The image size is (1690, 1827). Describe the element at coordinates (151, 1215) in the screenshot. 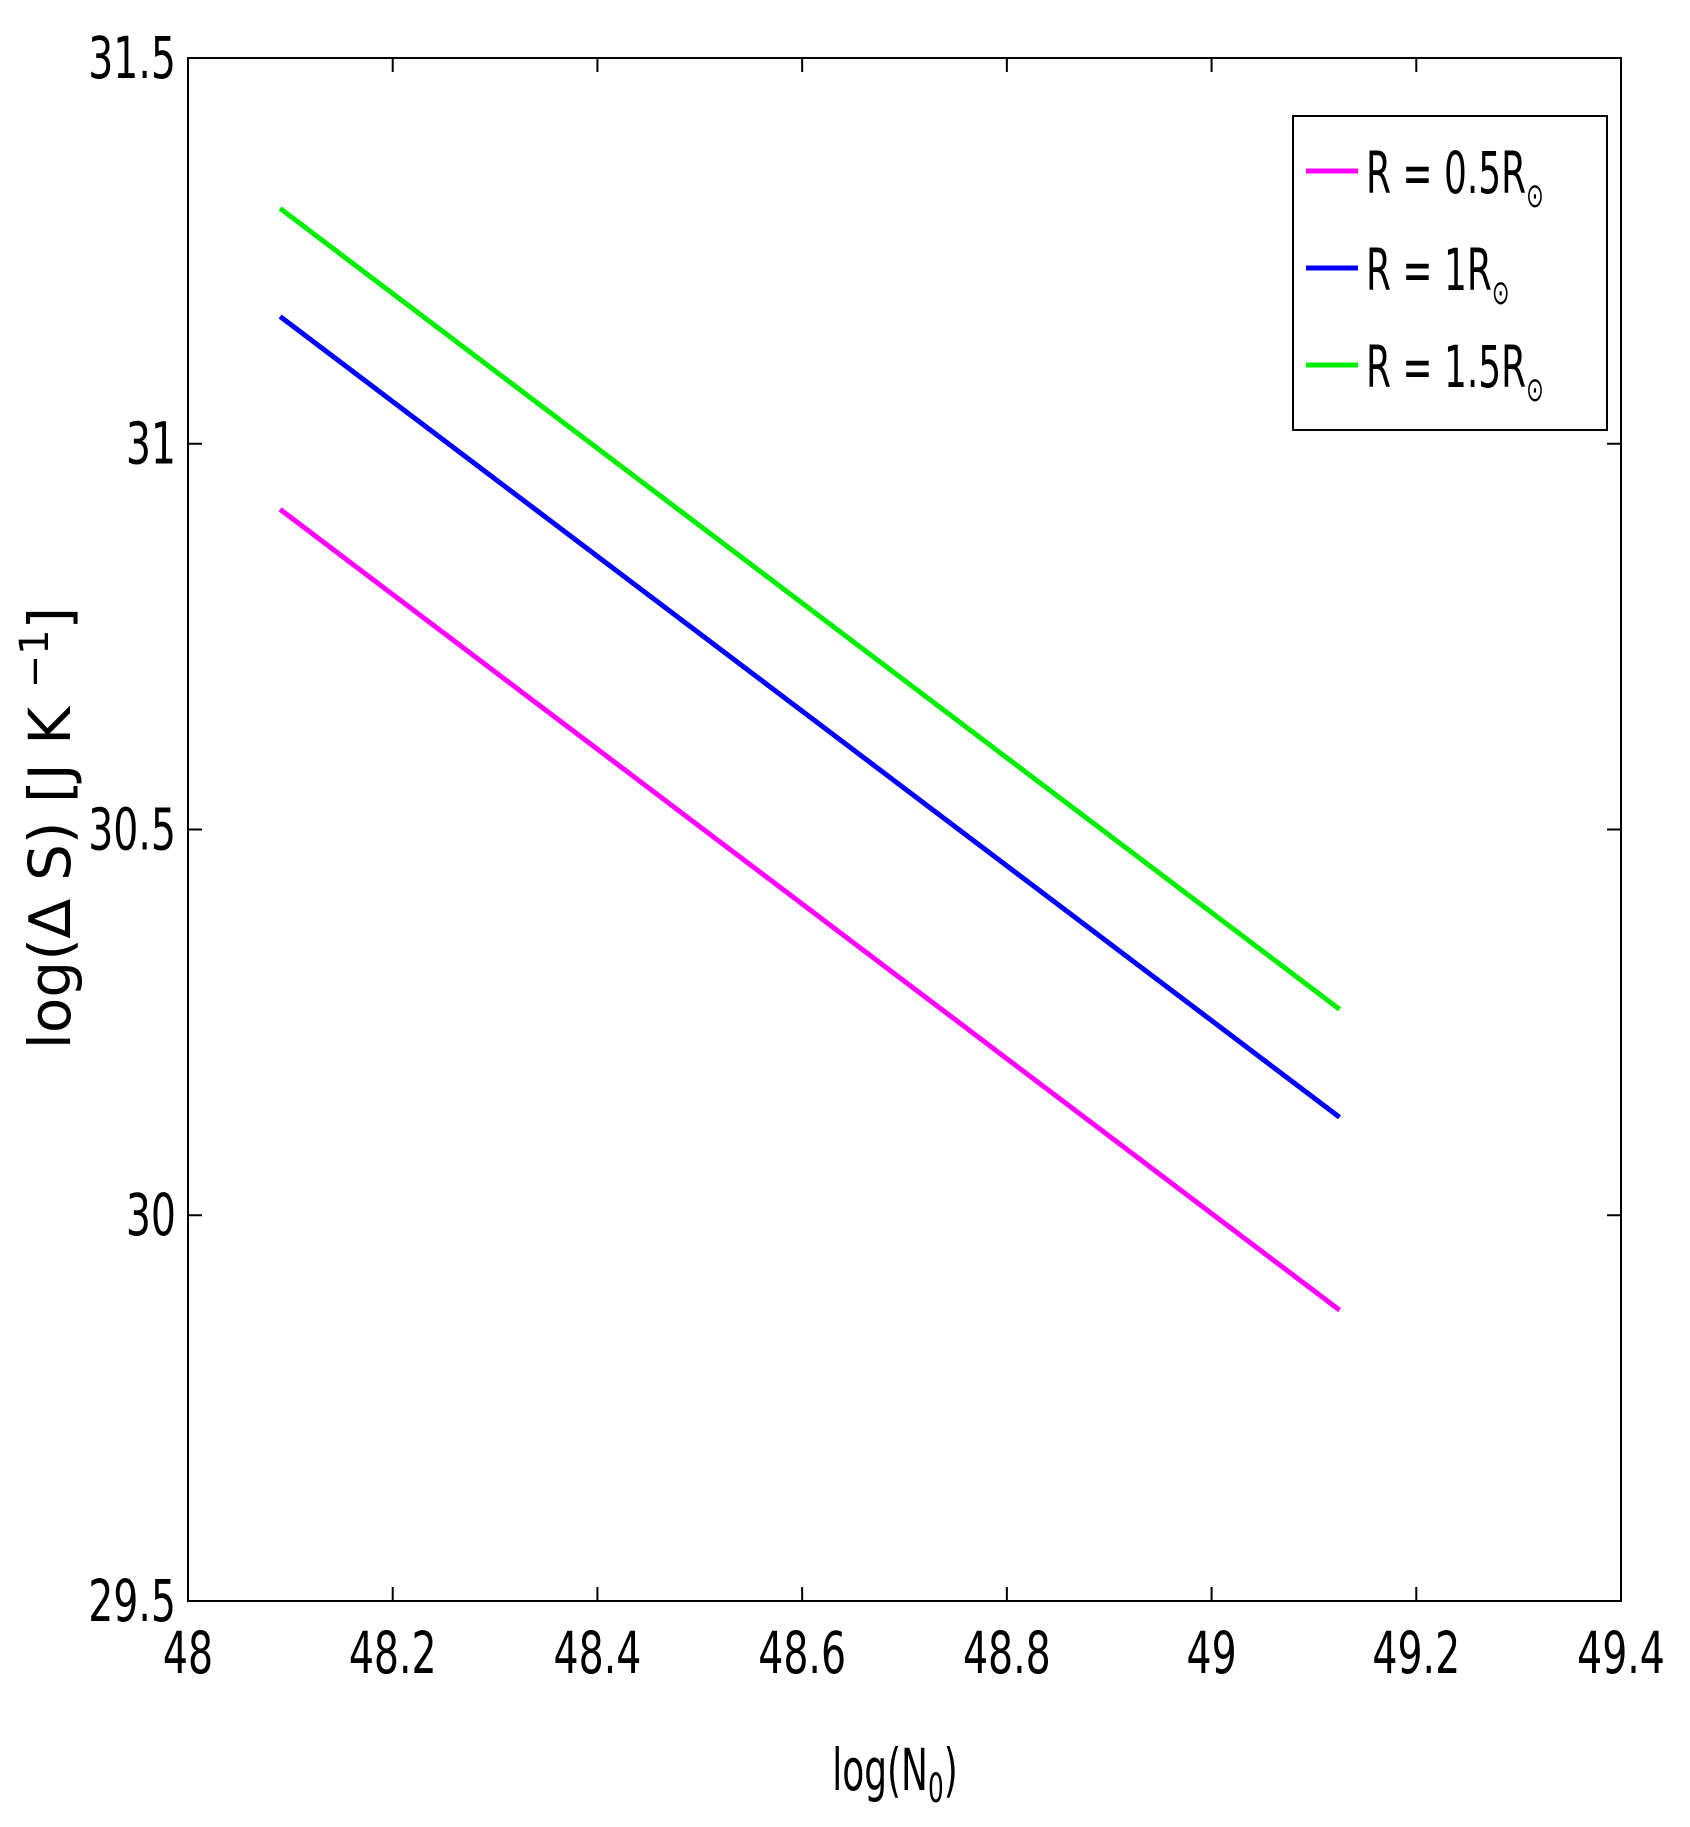

I see `y-tick-label: 30` at that location.